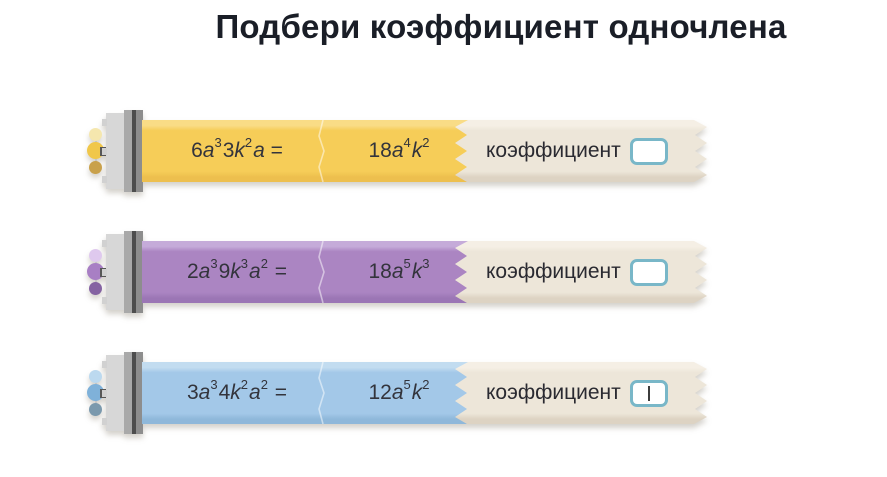 The image size is (887, 477). Describe the element at coordinates (399, 269) in the screenshot. I see `expression-right: 18 a 5 k 3` at that location.